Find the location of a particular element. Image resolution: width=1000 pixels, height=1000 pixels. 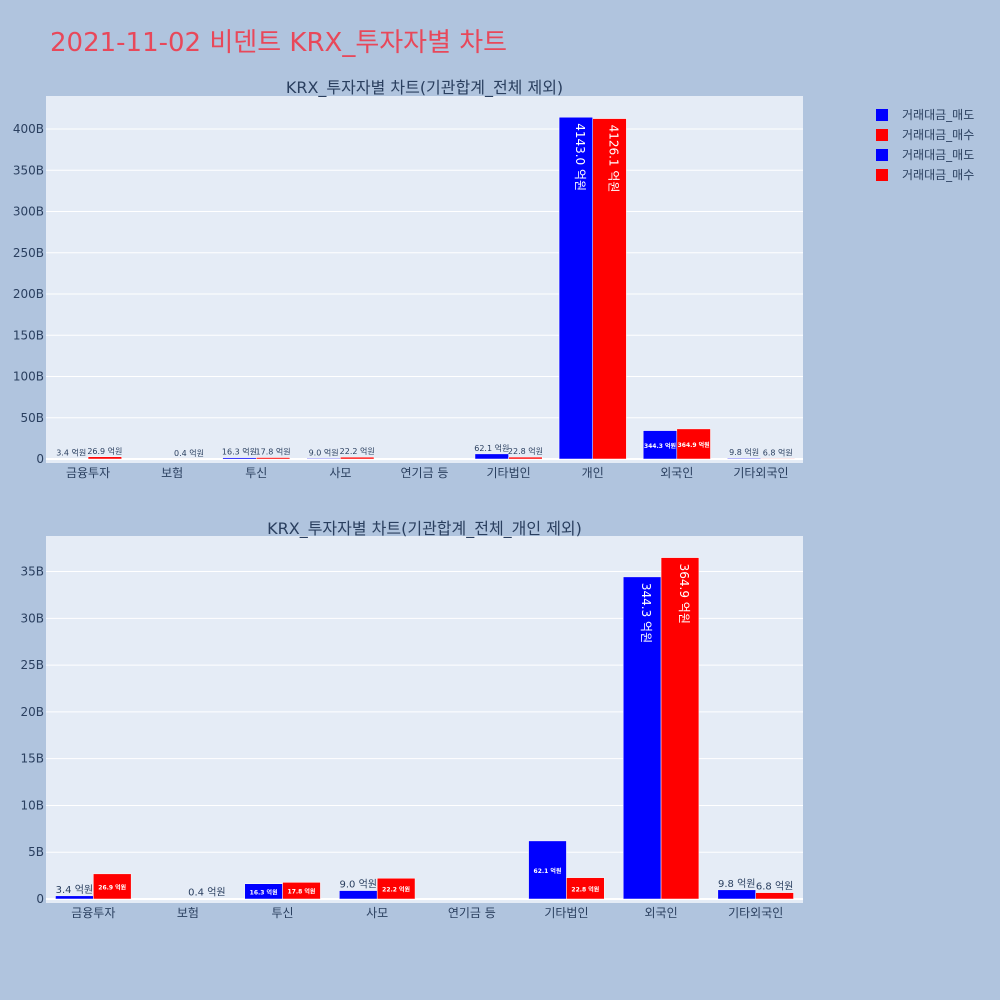

y-tick-label: 150B is located at coordinates (28, 335).